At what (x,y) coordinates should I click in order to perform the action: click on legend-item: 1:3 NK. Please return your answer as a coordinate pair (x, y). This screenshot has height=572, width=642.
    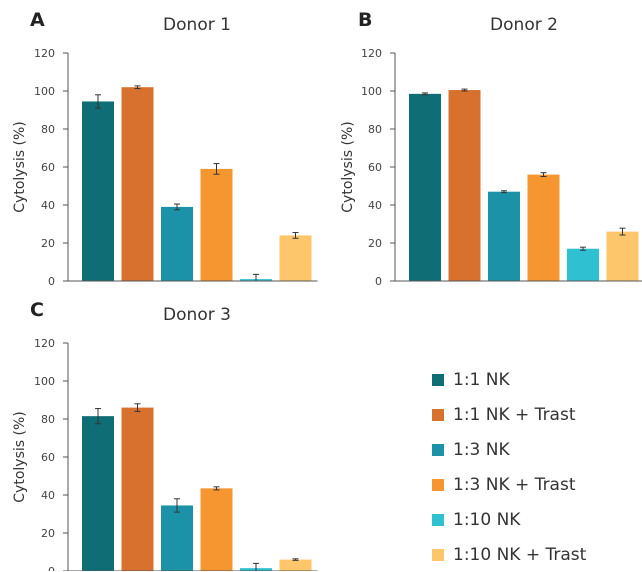
    Looking at the image, I should click on (534, 449).